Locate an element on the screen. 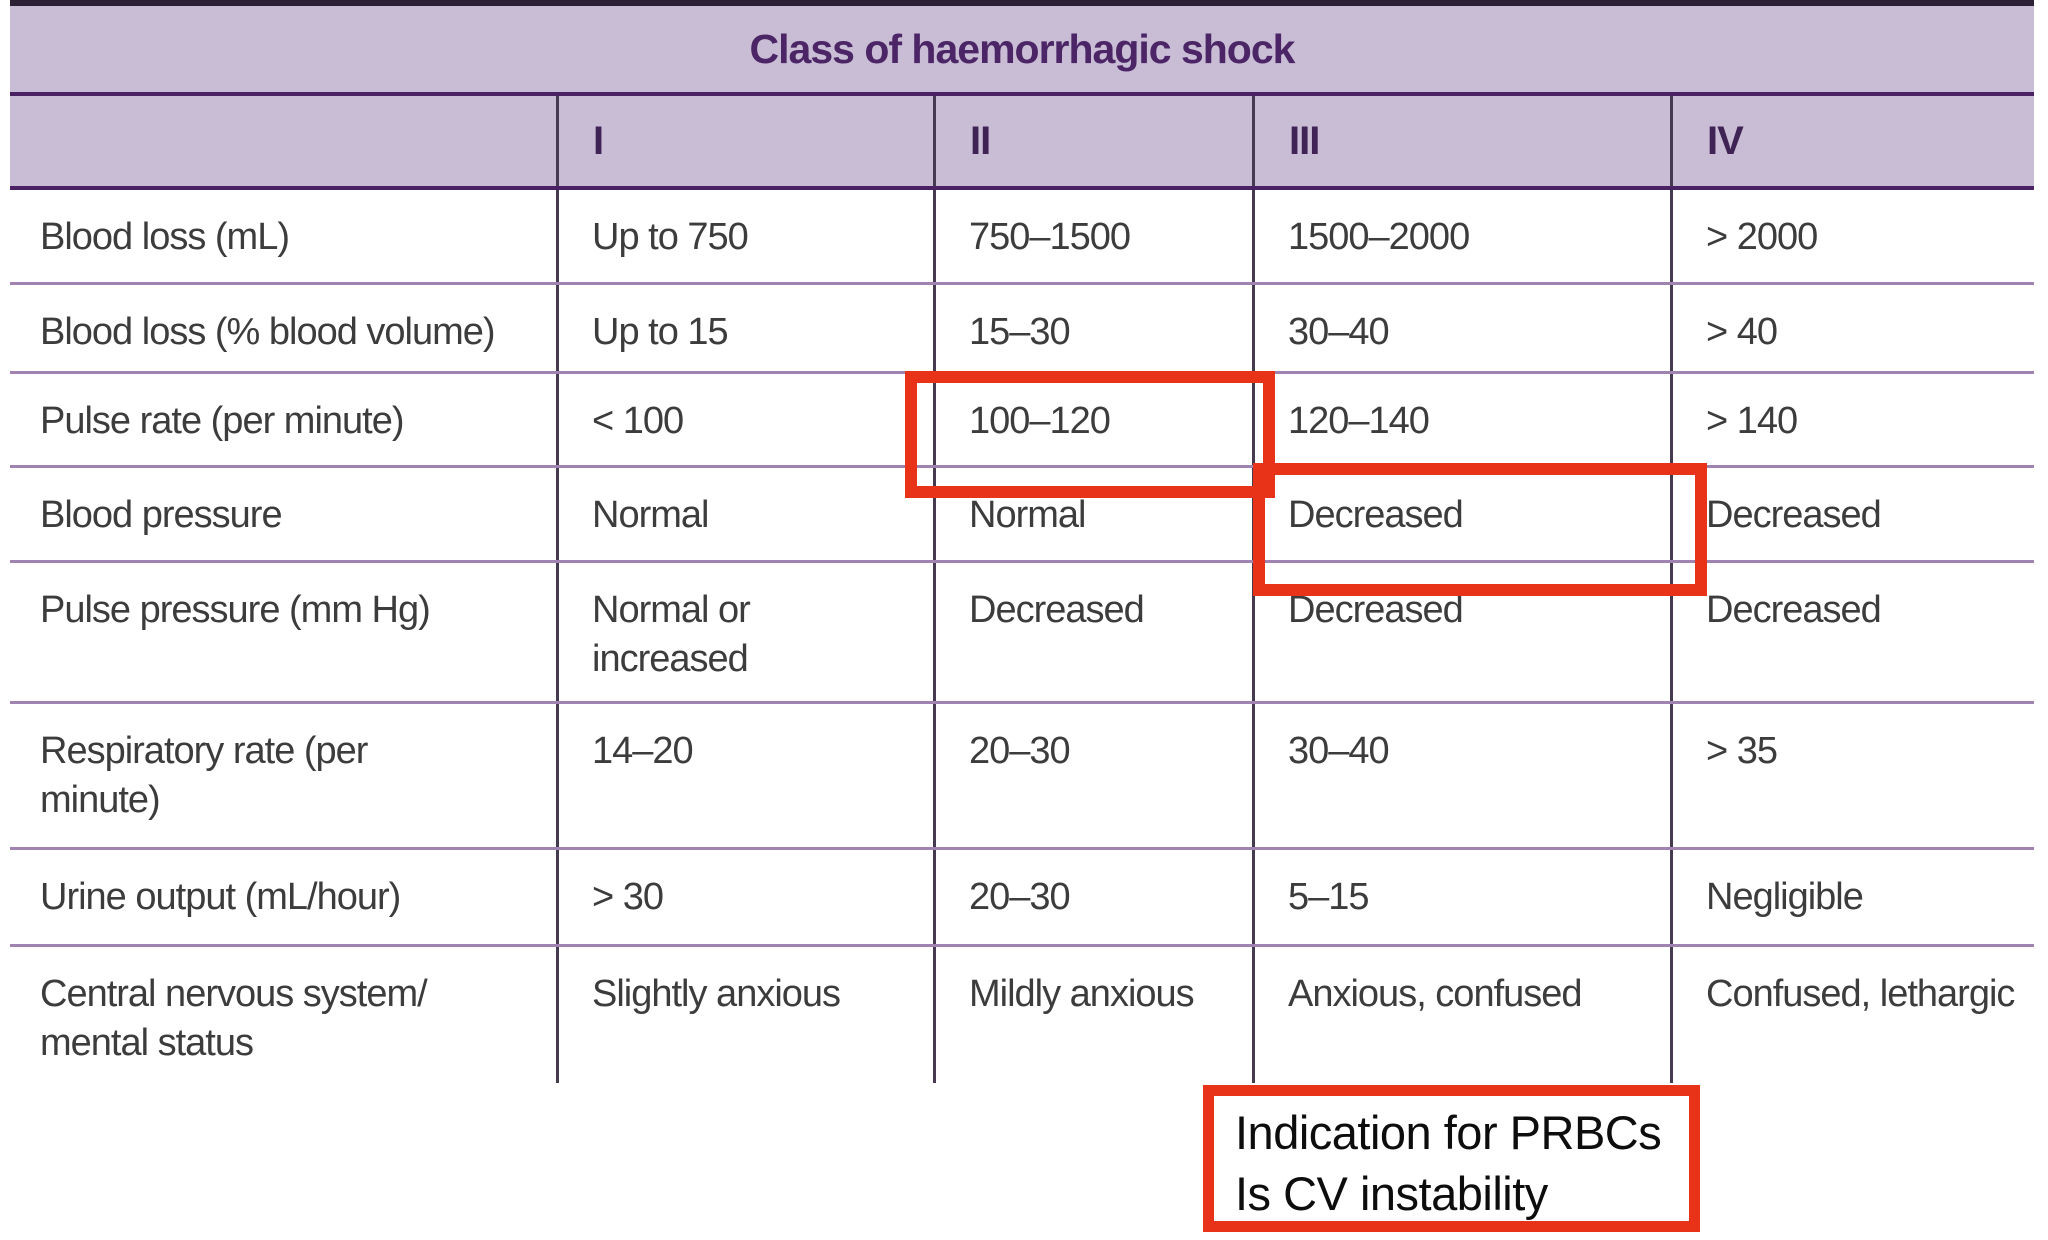 The image size is (2048, 1240). cell-value: Up to 750 is located at coordinates (744, 236).